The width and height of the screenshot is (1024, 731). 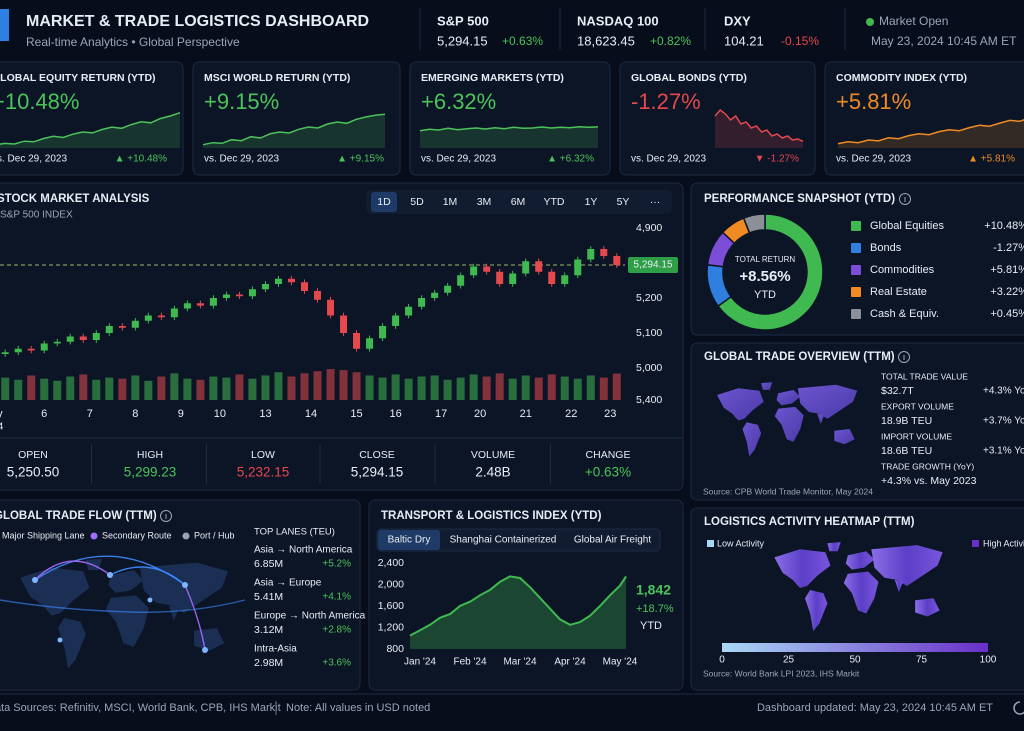 I want to click on kpi-title: MSCI WORLD RETURN (YTD), so click(x=277, y=78).